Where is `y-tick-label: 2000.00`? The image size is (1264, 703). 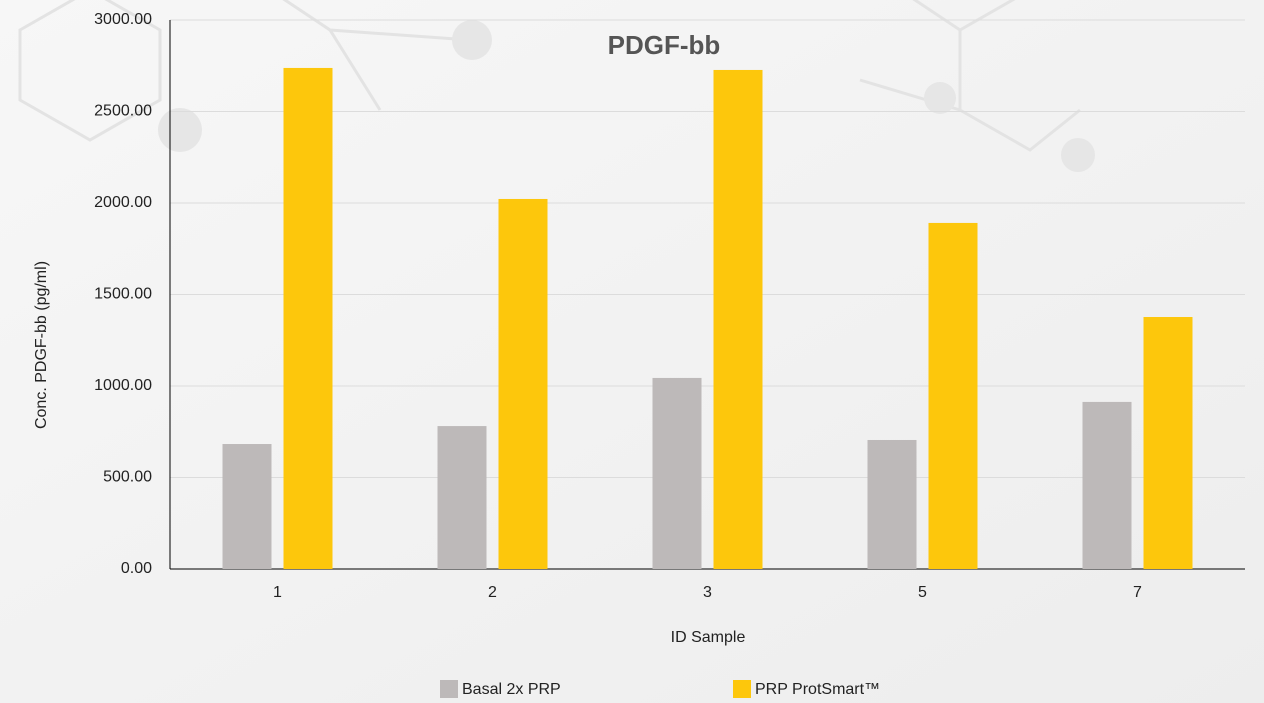
y-tick-label: 2000.00 is located at coordinates (123, 202).